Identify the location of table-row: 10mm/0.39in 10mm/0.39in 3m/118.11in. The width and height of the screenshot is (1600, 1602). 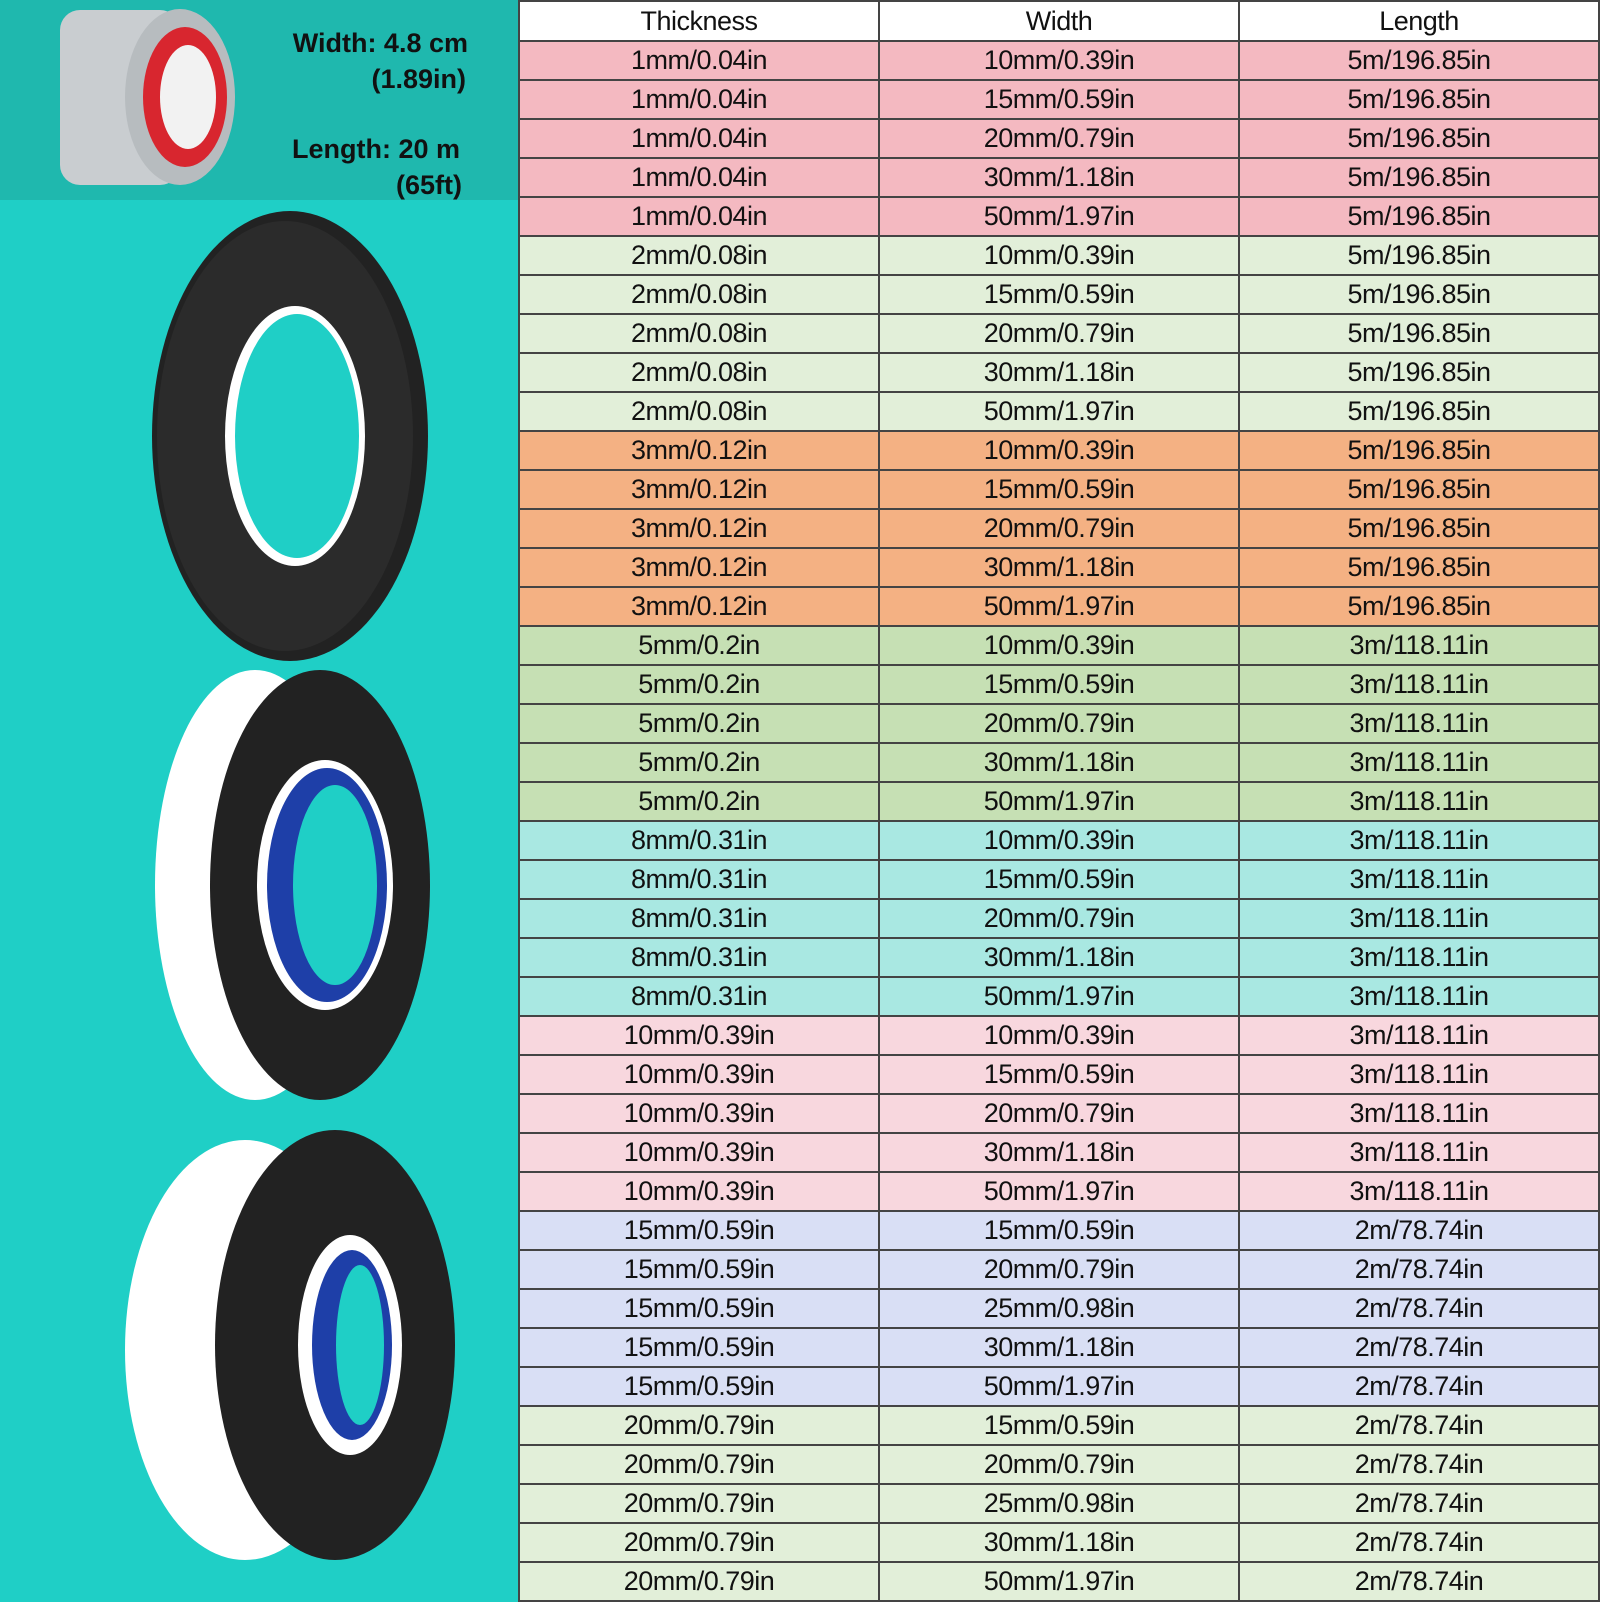
(1059, 1035).